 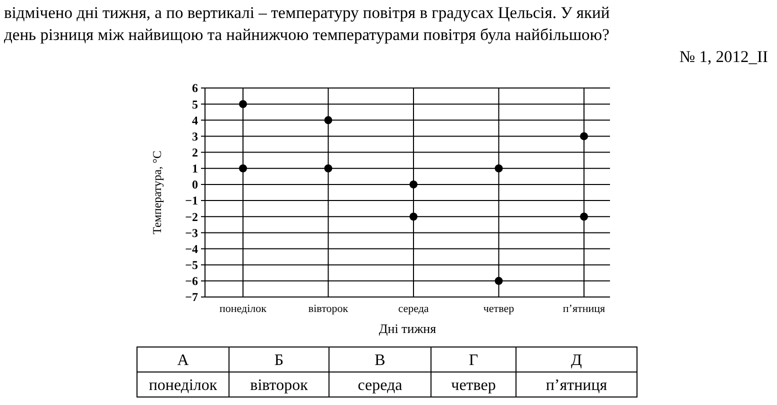 What do you see at coordinates (195, 120) in the screenshot?
I see `y-tick-label: 4` at bounding box center [195, 120].